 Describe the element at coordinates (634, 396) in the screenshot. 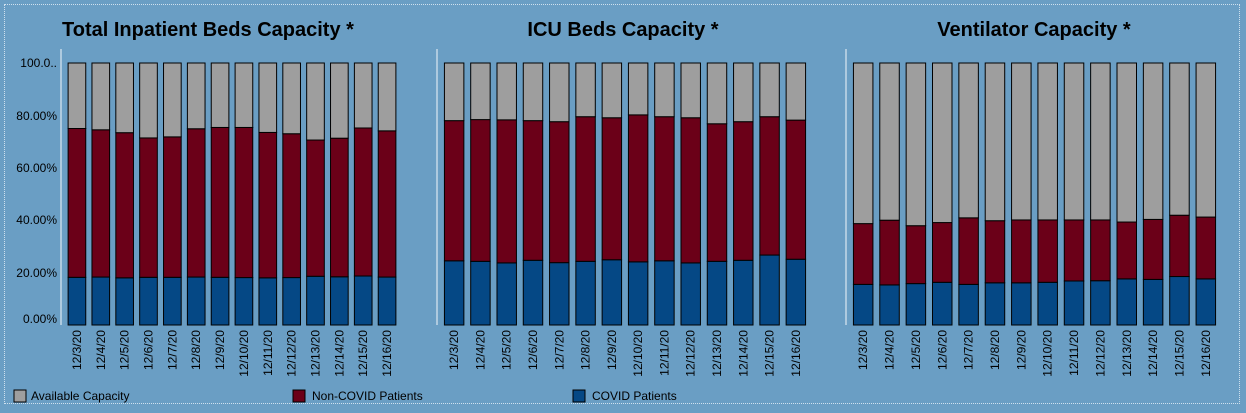

I see `legend-label-covid: COVID Patients` at that location.